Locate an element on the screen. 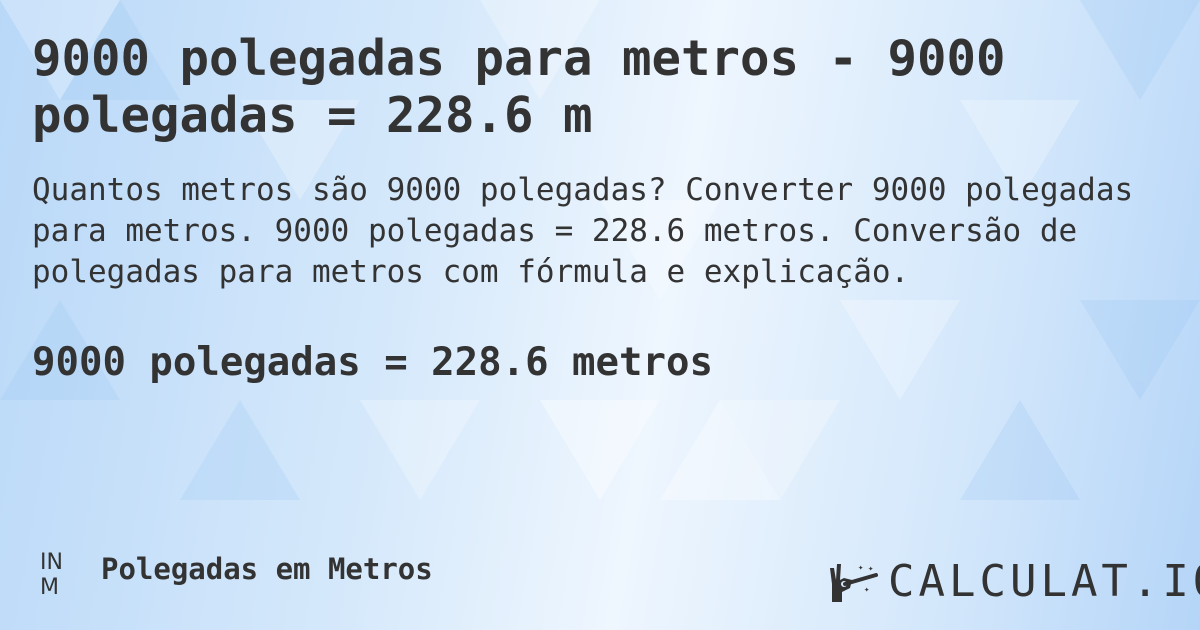 This screenshot has width=1200, height=630. inches-to-meters-icon: IN M is located at coordinates (51, 575).